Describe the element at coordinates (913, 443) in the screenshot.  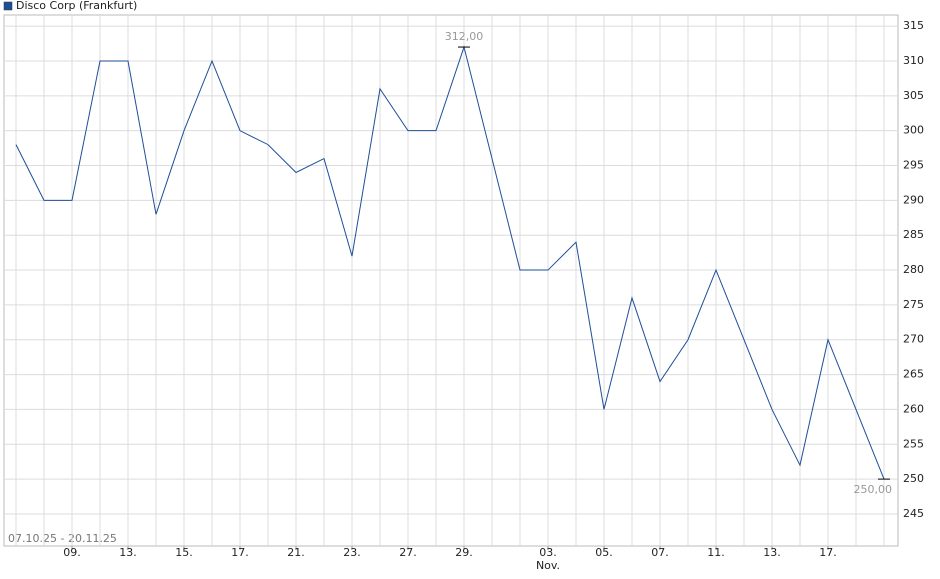
I see `y-tick-label: 255` at that location.